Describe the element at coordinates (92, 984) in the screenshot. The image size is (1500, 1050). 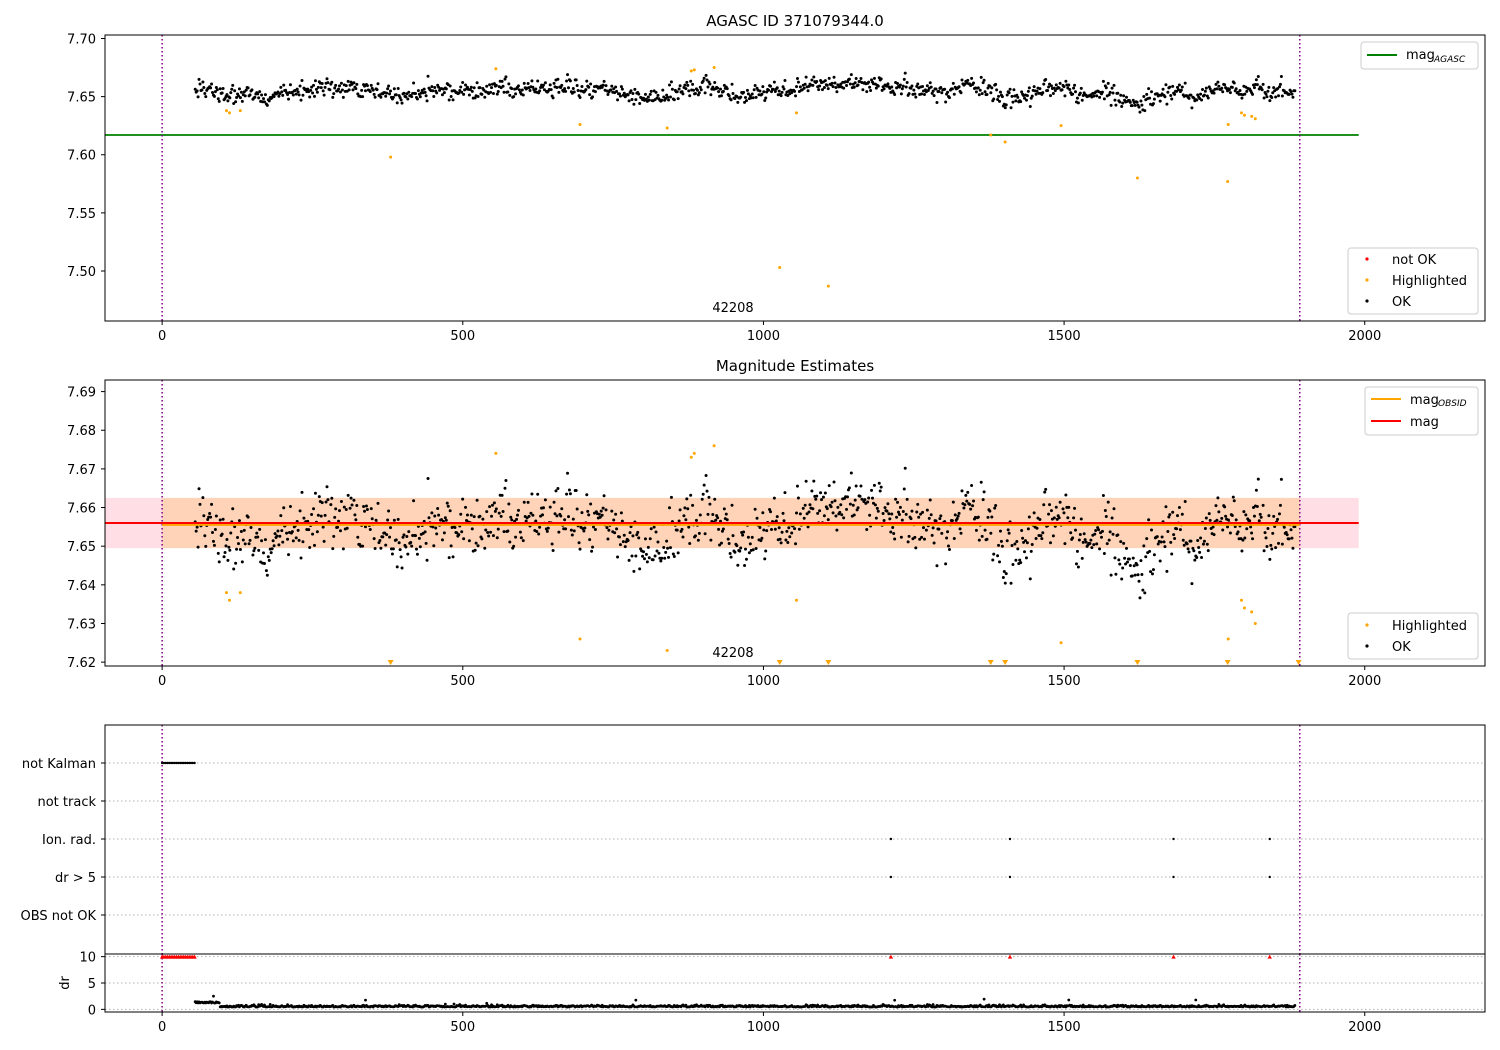
I see `p4-ytick-label-1: 5` at that location.